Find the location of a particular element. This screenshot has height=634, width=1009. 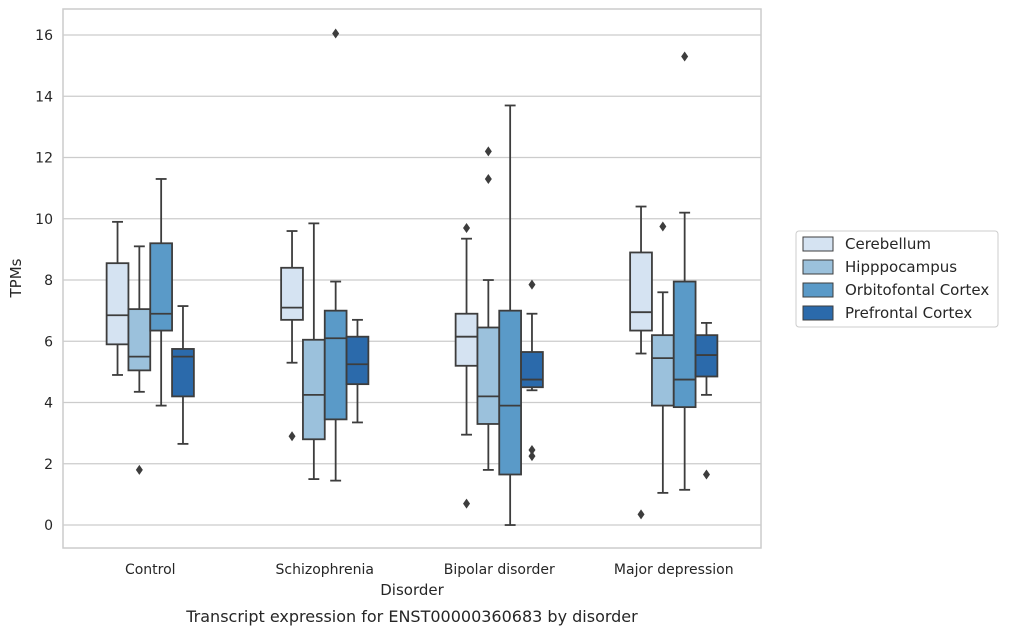

y-tick-label: 10 is located at coordinates (44, 220).